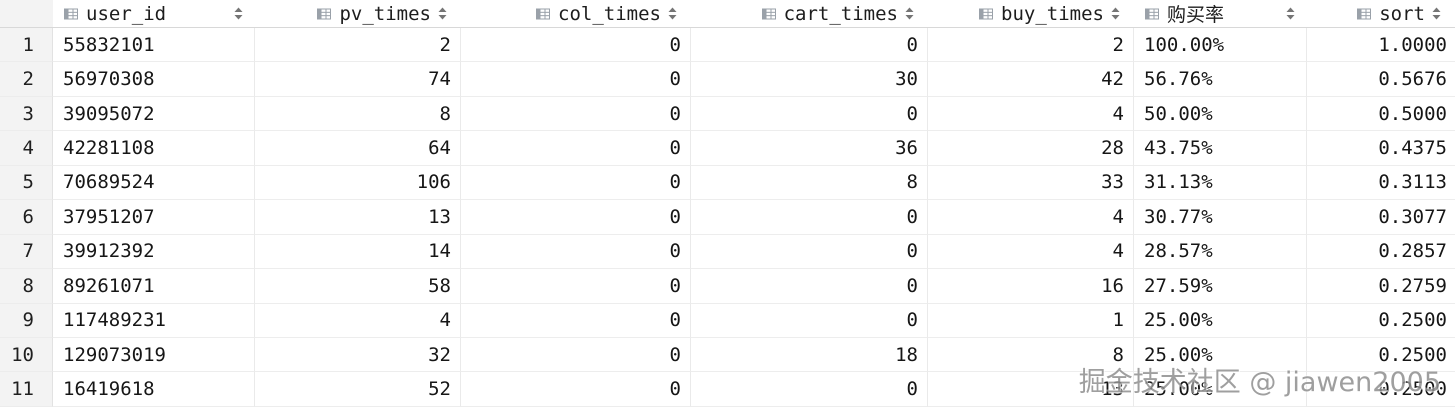 The width and height of the screenshot is (1455, 407). What do you see at coordinates (154, 286) in the screenshot?
I see `table-cell: 89261071` at bounding box center [154, 286].